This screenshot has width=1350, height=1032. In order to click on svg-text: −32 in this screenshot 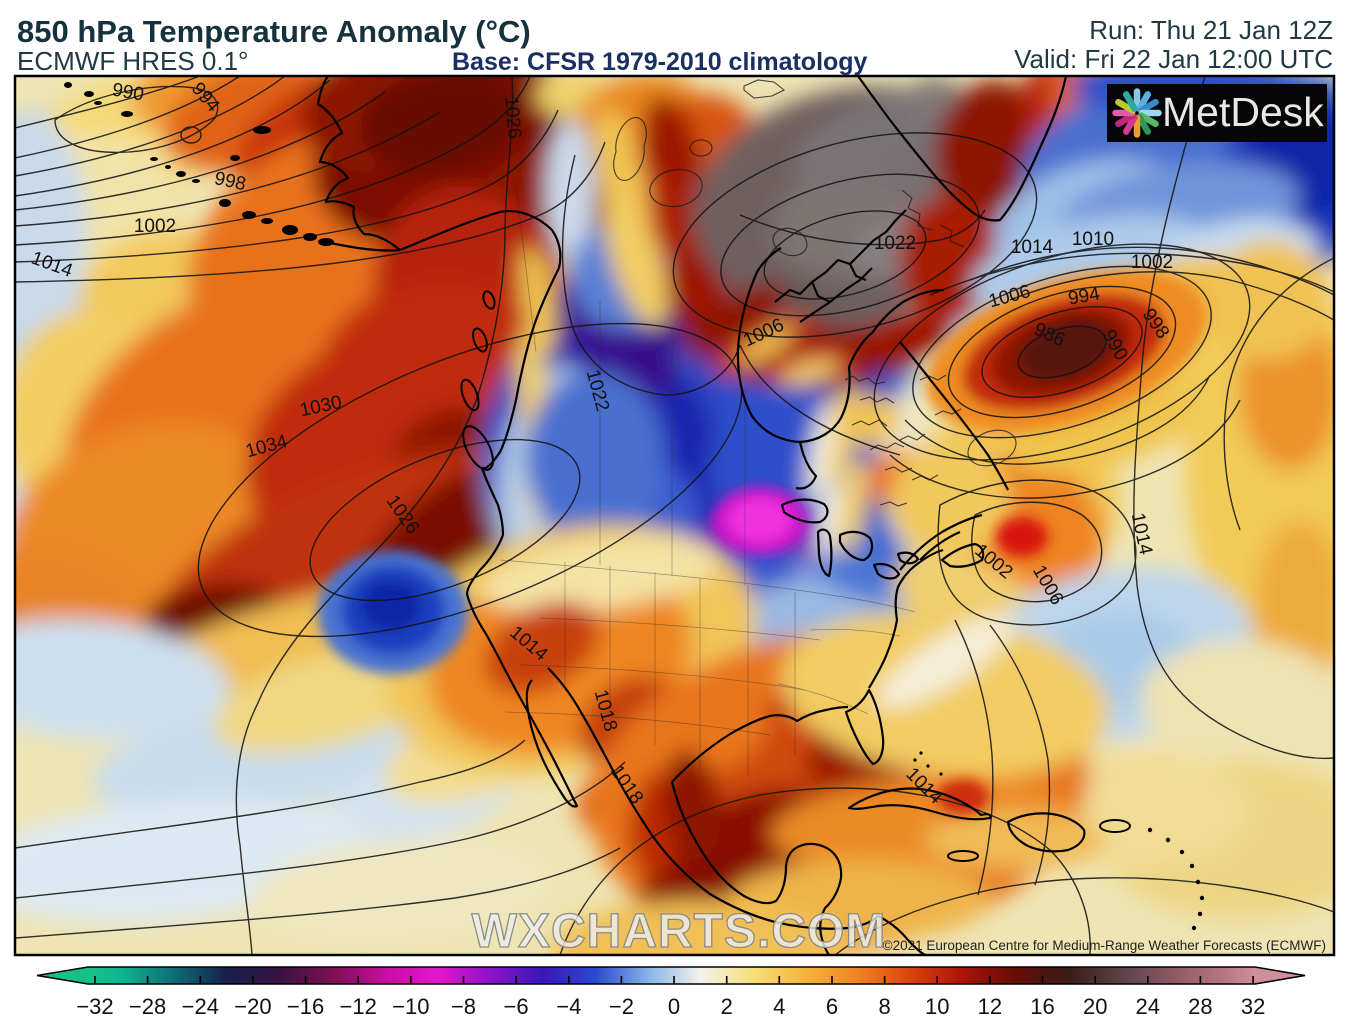, I will do `click(94, 1006)`.